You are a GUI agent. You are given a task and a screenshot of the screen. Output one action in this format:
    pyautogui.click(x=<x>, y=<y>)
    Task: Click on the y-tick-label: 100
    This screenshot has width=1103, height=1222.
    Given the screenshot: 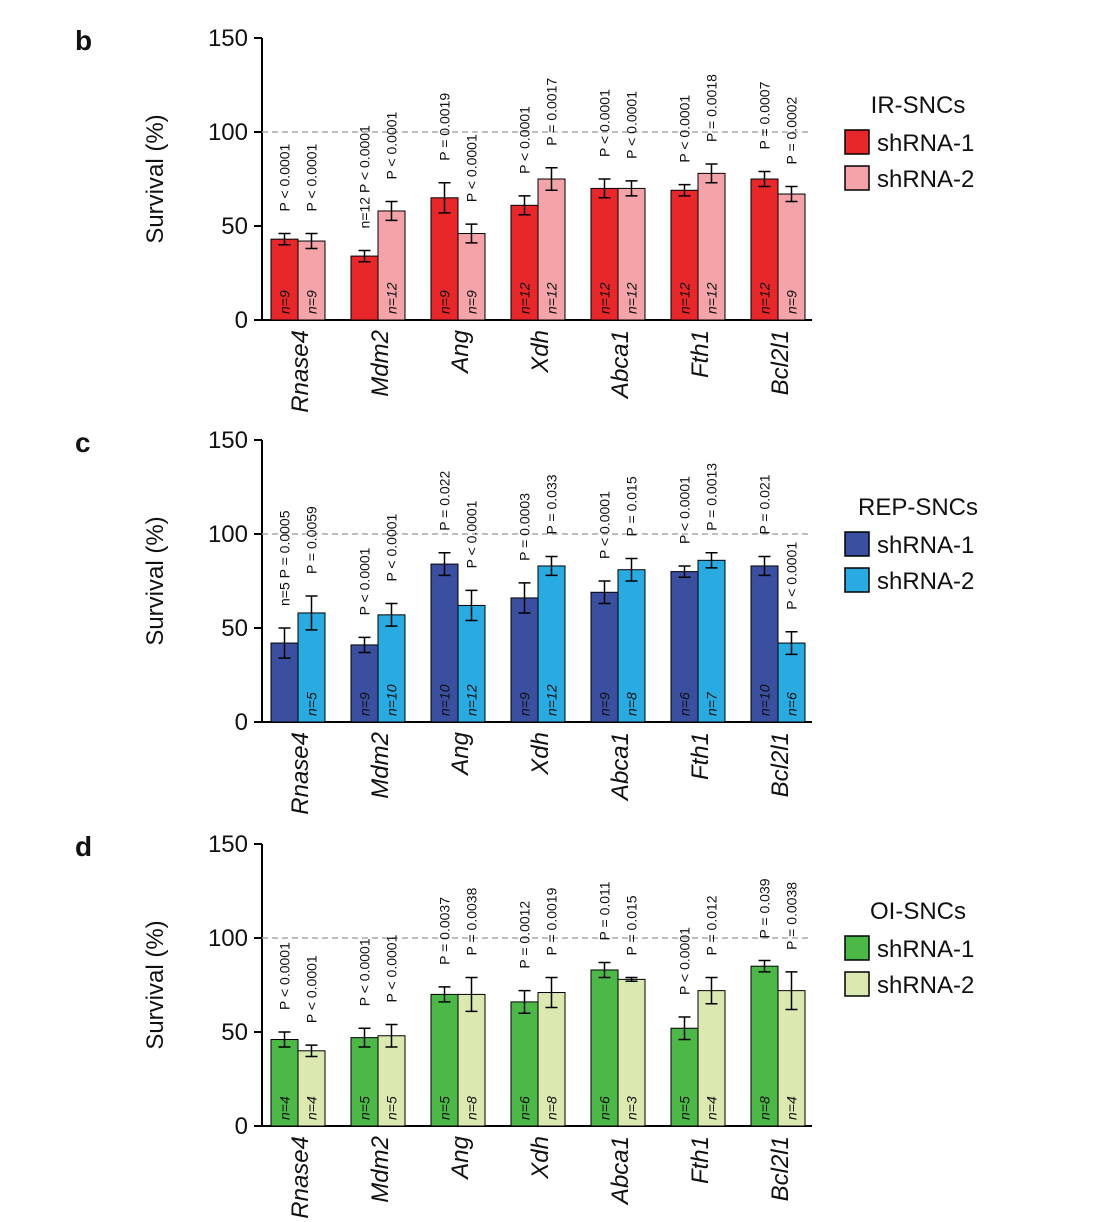 What is the action you would take?
    pyautogui.click(x=228, y=938)
    